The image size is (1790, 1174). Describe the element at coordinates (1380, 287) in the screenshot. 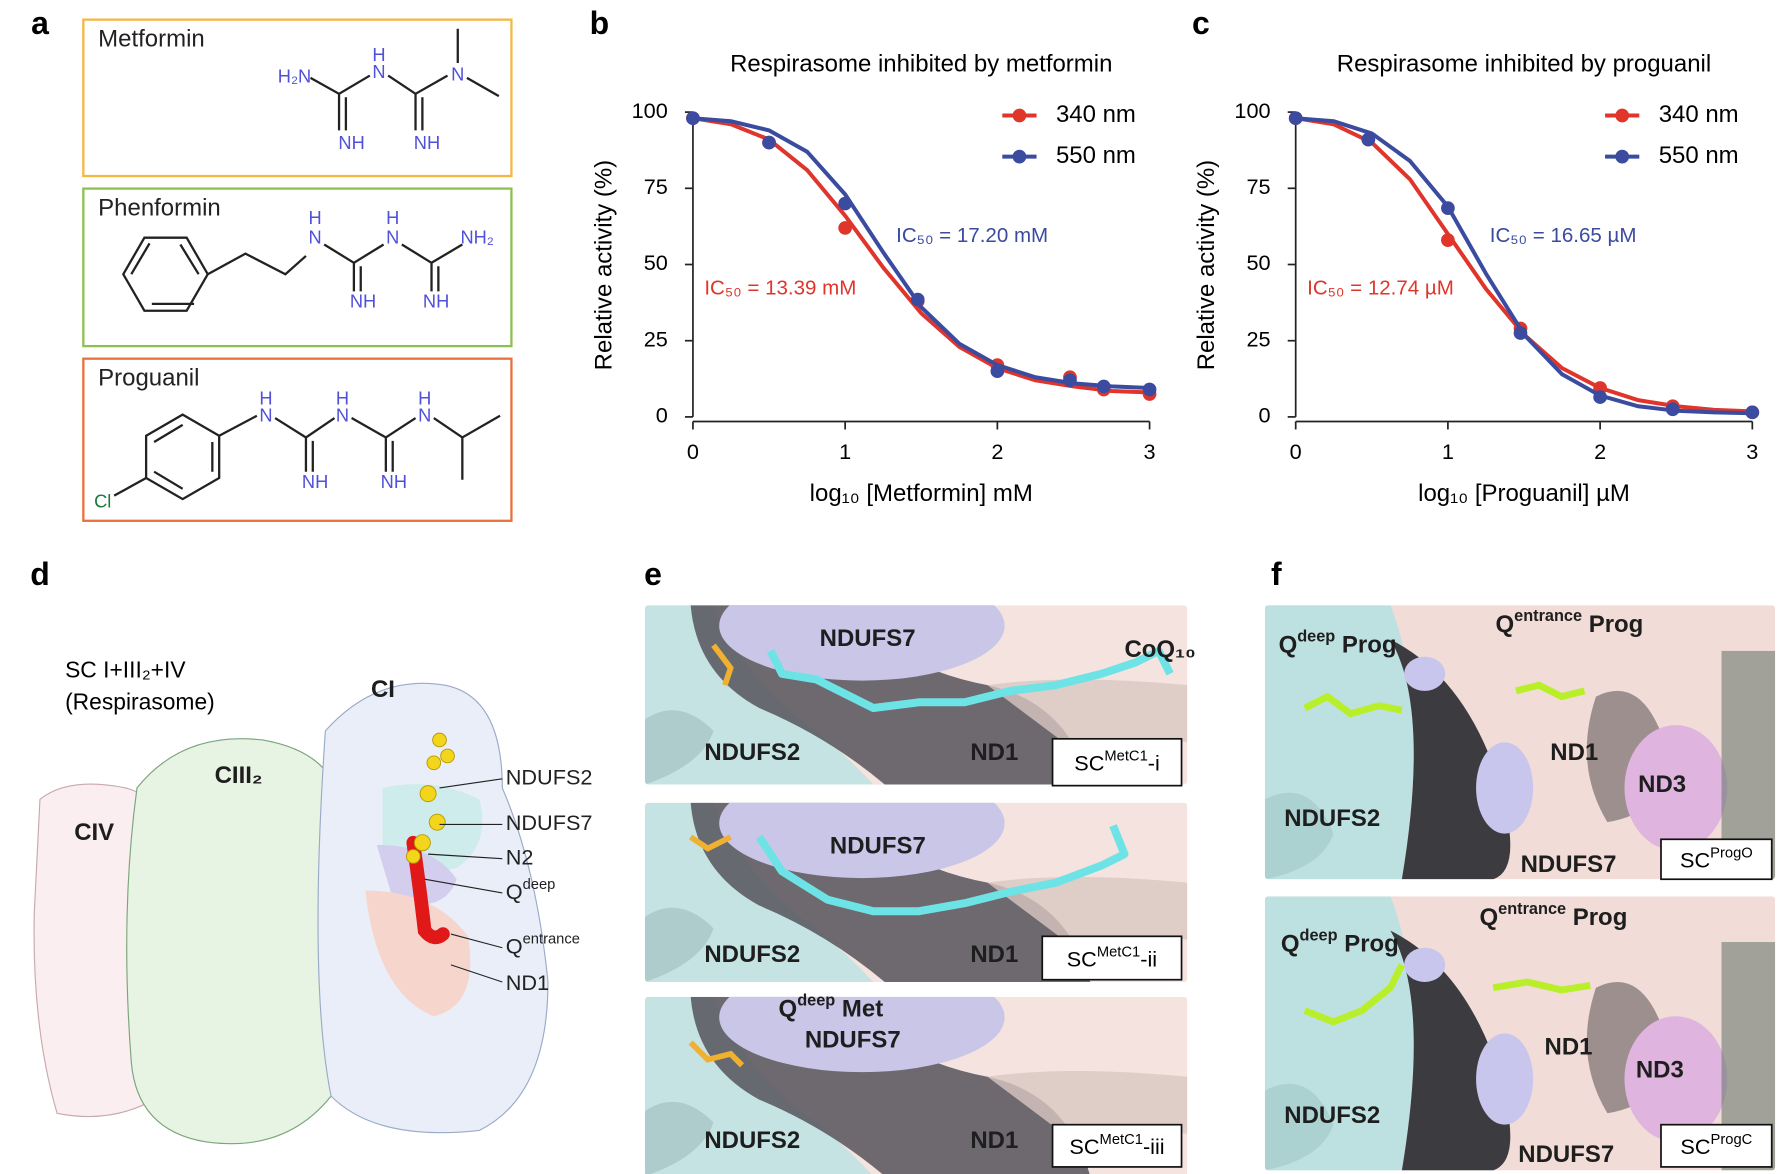

I see `annotation: IC₅₀ = 12.74 µM` at that location.